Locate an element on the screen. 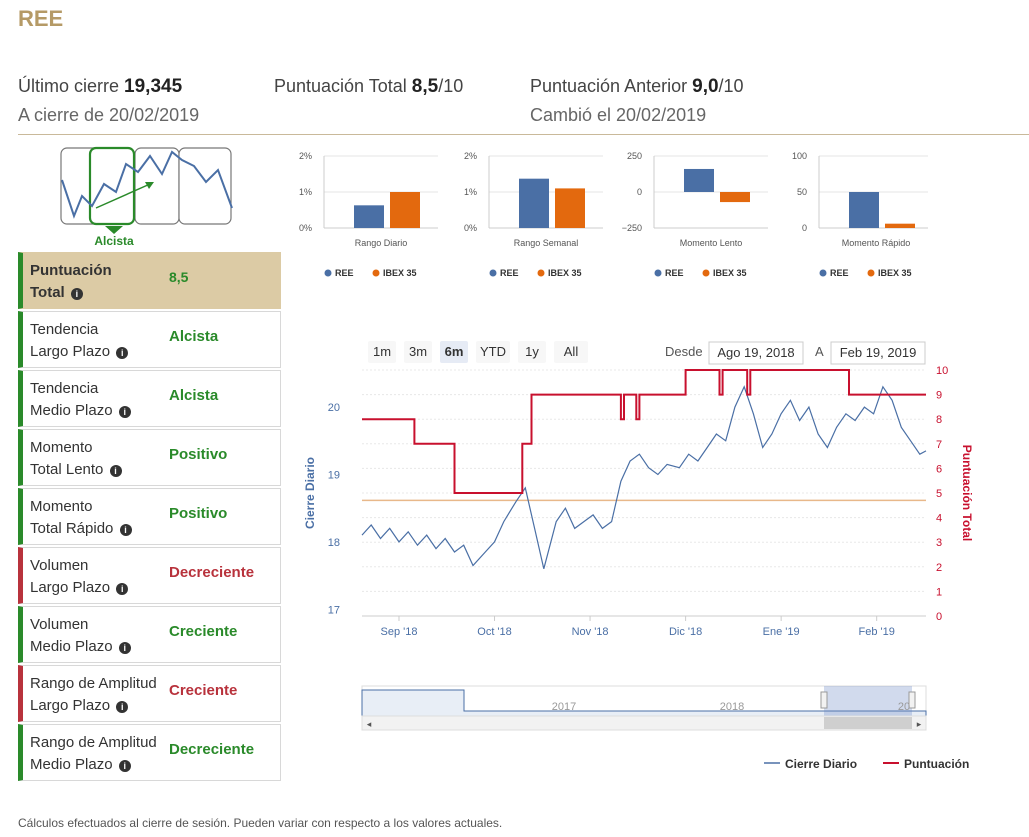 This screenshot has width=1029, height=837. series-line-puntuacion is located at coordinates (644, 431).